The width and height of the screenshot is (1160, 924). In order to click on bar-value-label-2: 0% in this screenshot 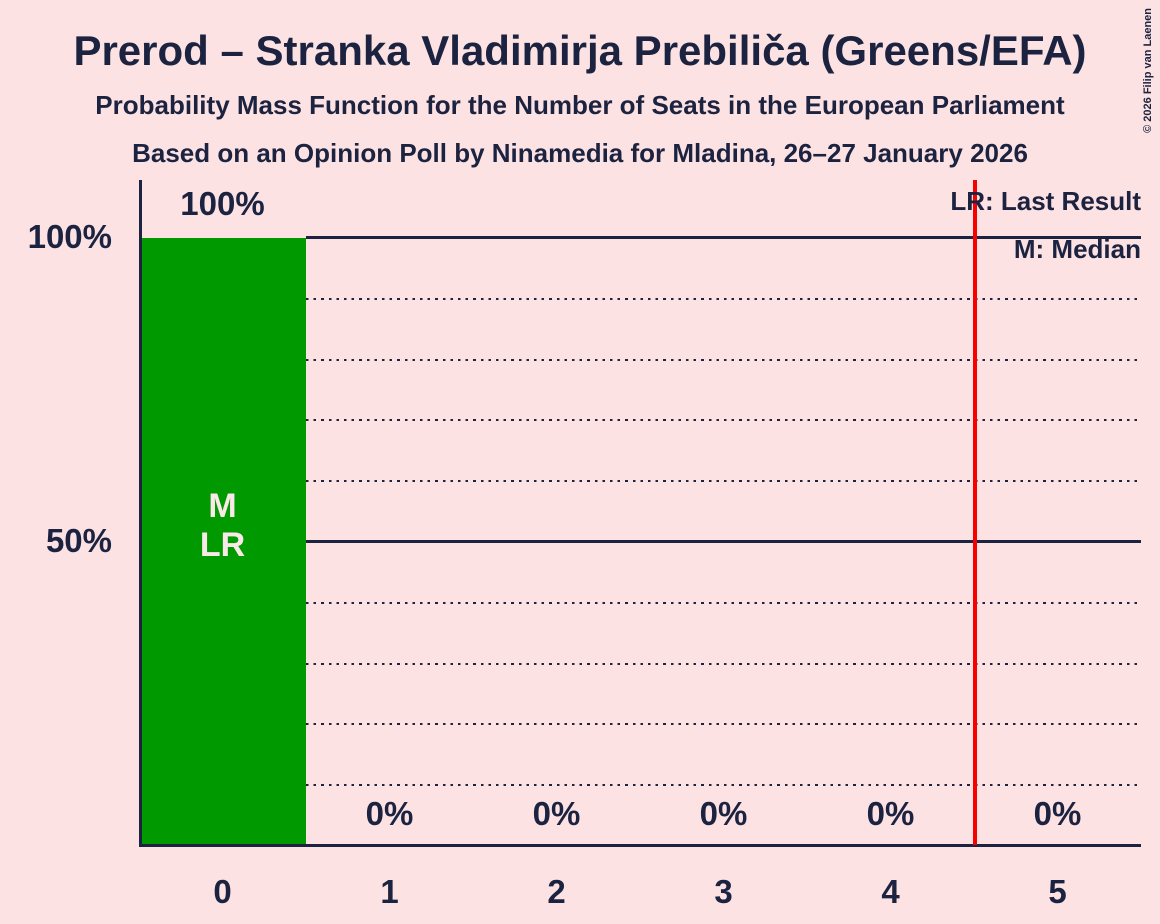, I will do `click(556, 813)`.